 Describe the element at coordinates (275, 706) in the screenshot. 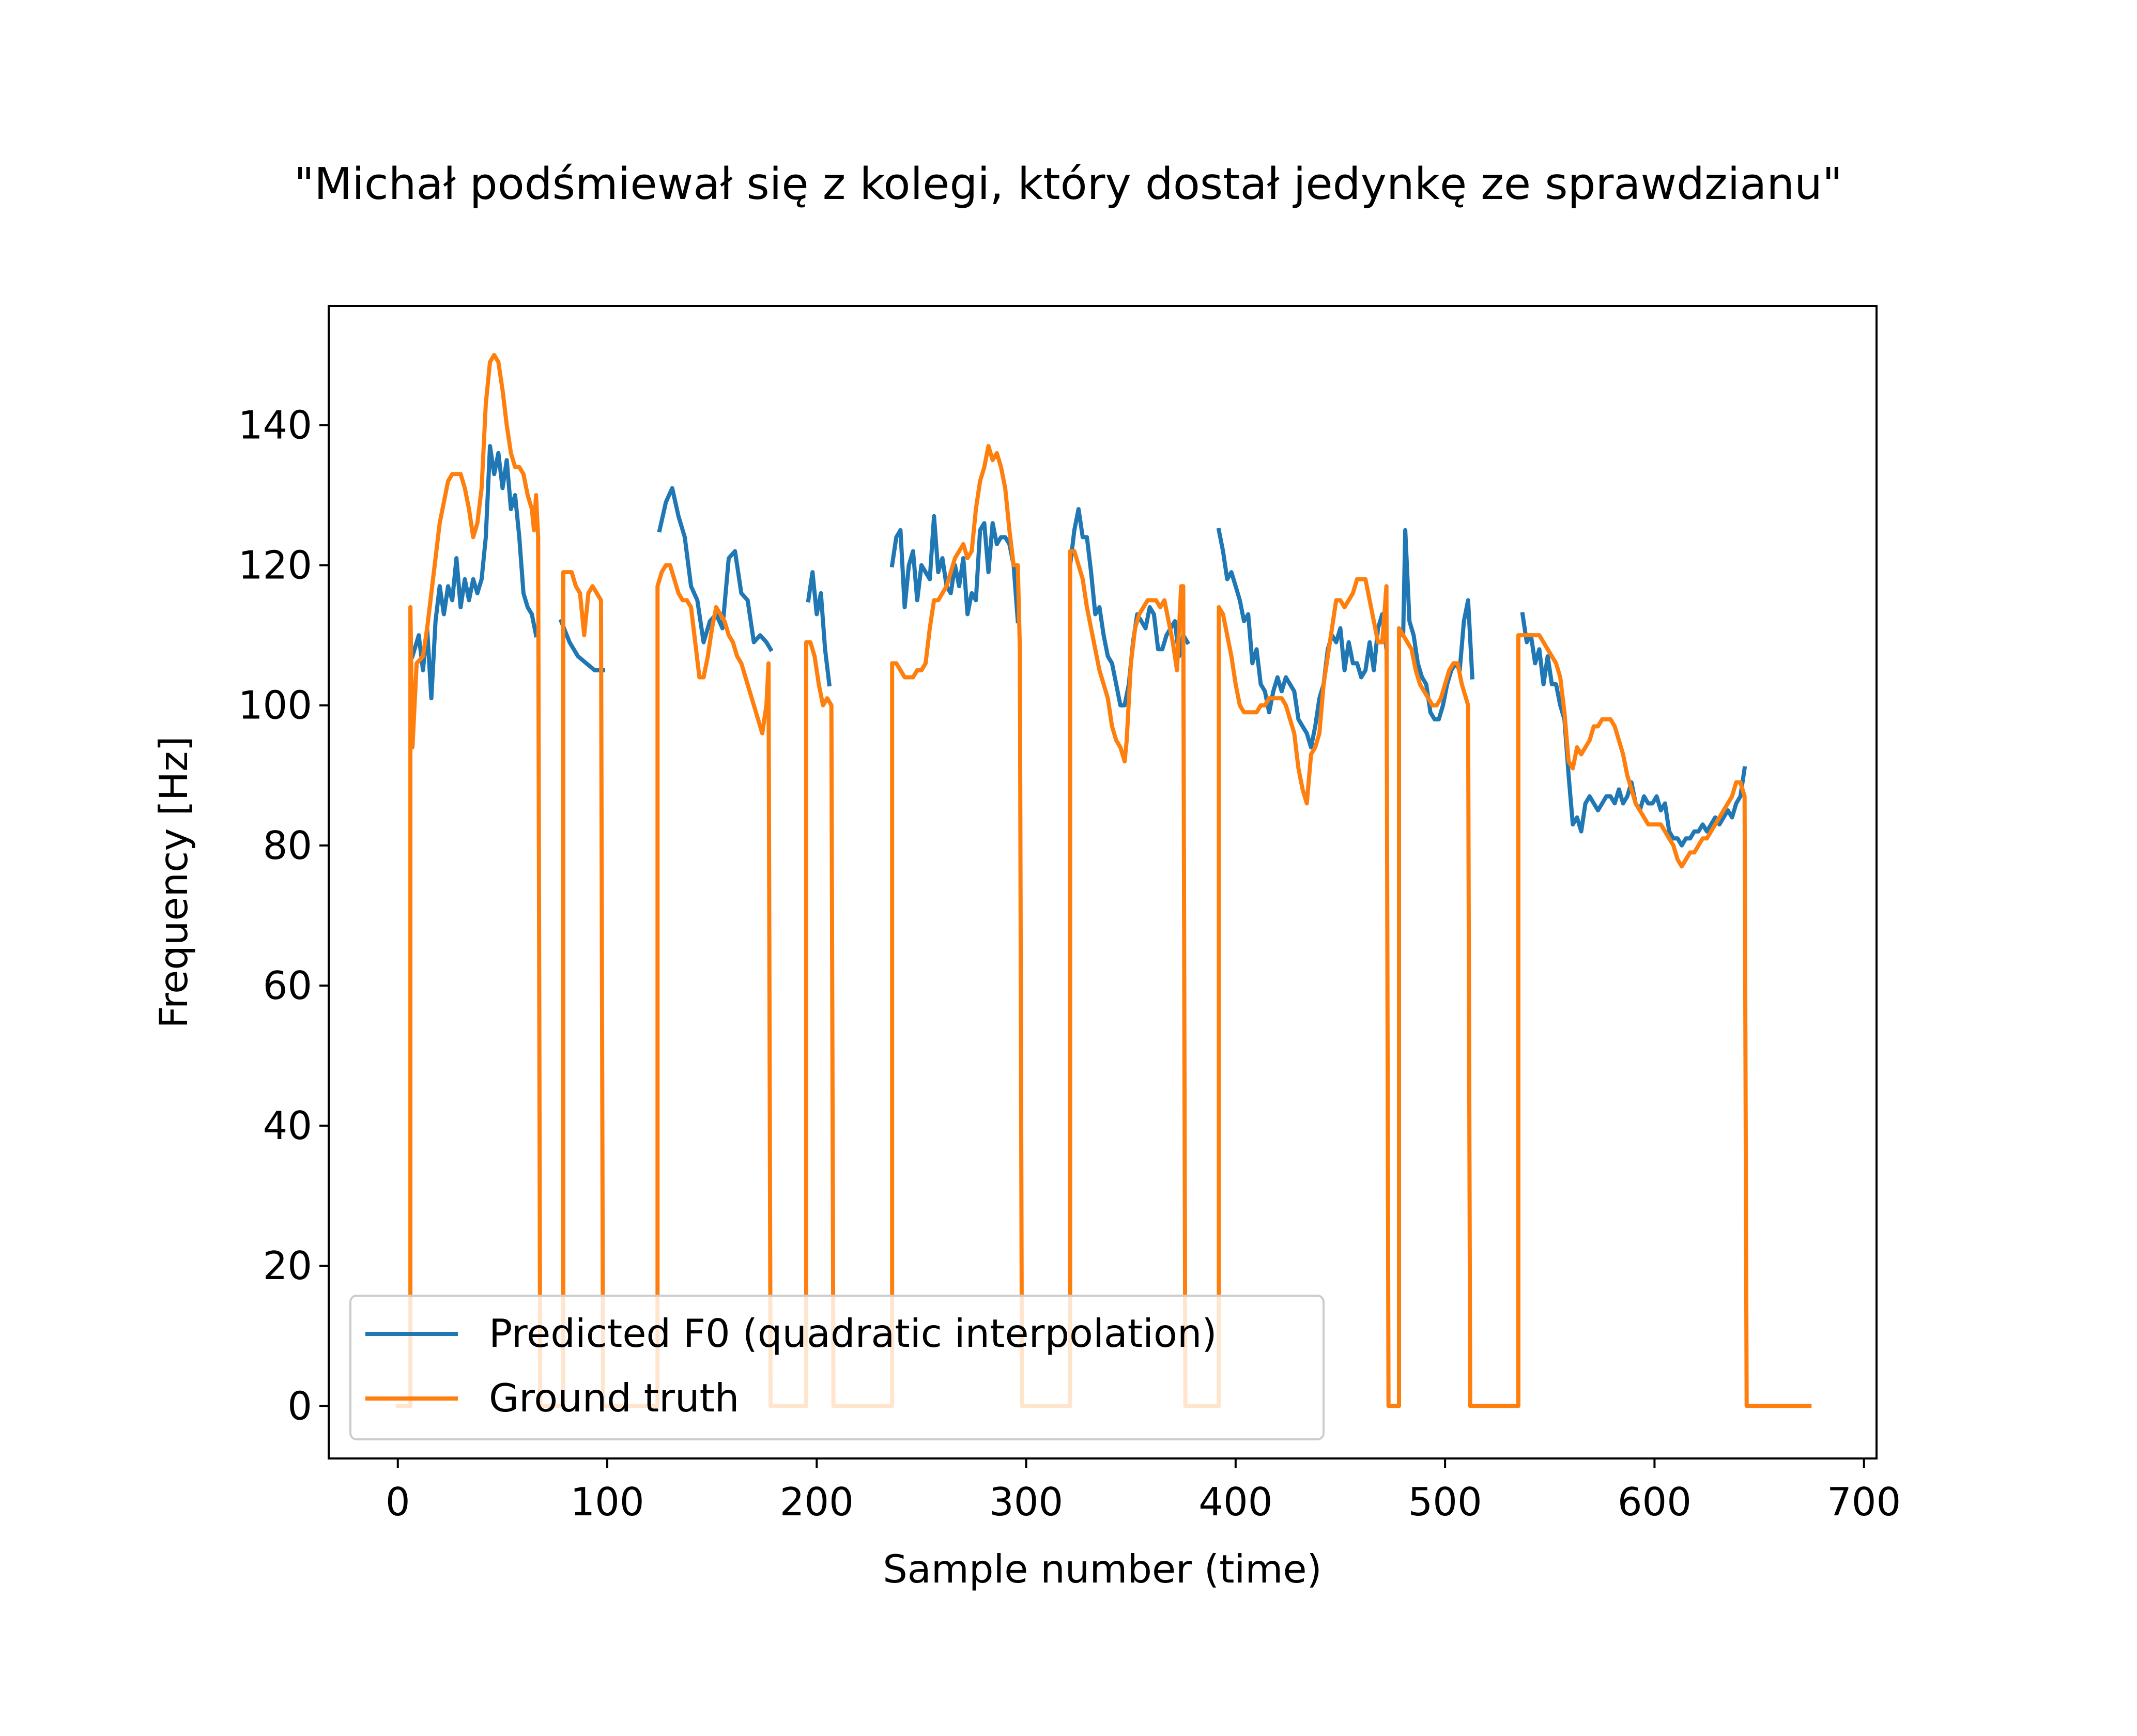

I see `y-tick-label: 100` at that location.